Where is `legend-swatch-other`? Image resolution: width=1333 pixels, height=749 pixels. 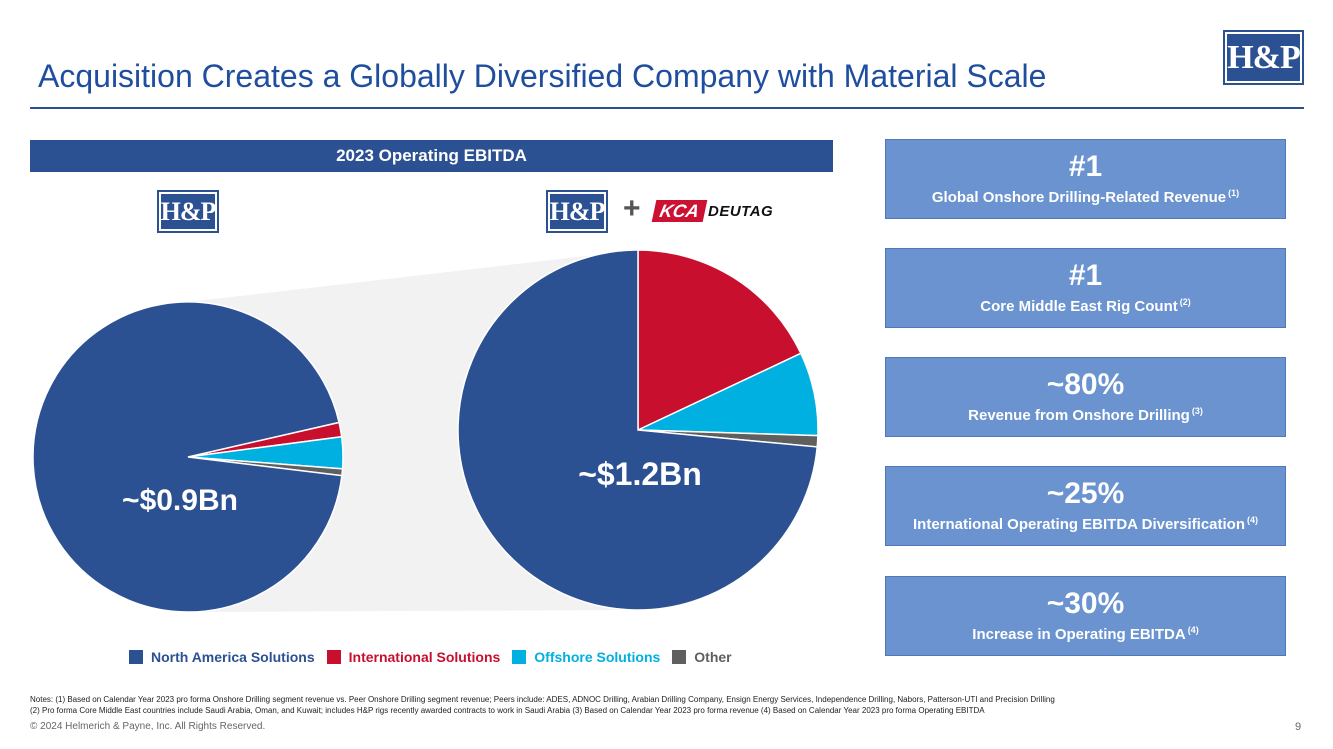
legend-swatch-other is located at coordinates (679, 657).